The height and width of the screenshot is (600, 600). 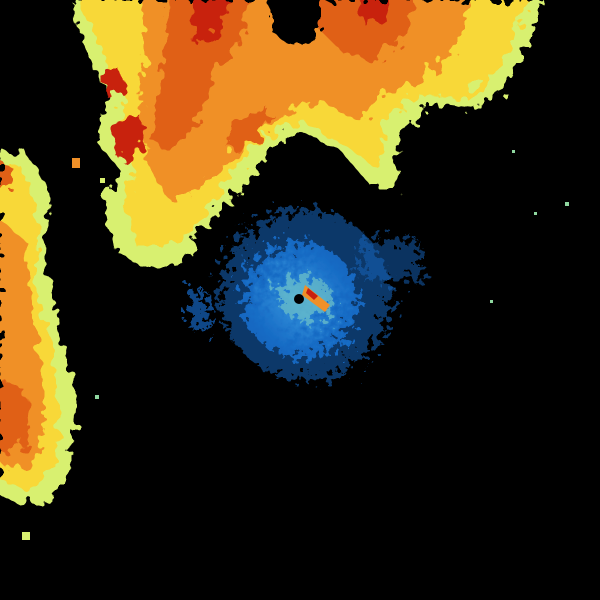 I want to click on clear-air-echo, so click(x=305, y=295).